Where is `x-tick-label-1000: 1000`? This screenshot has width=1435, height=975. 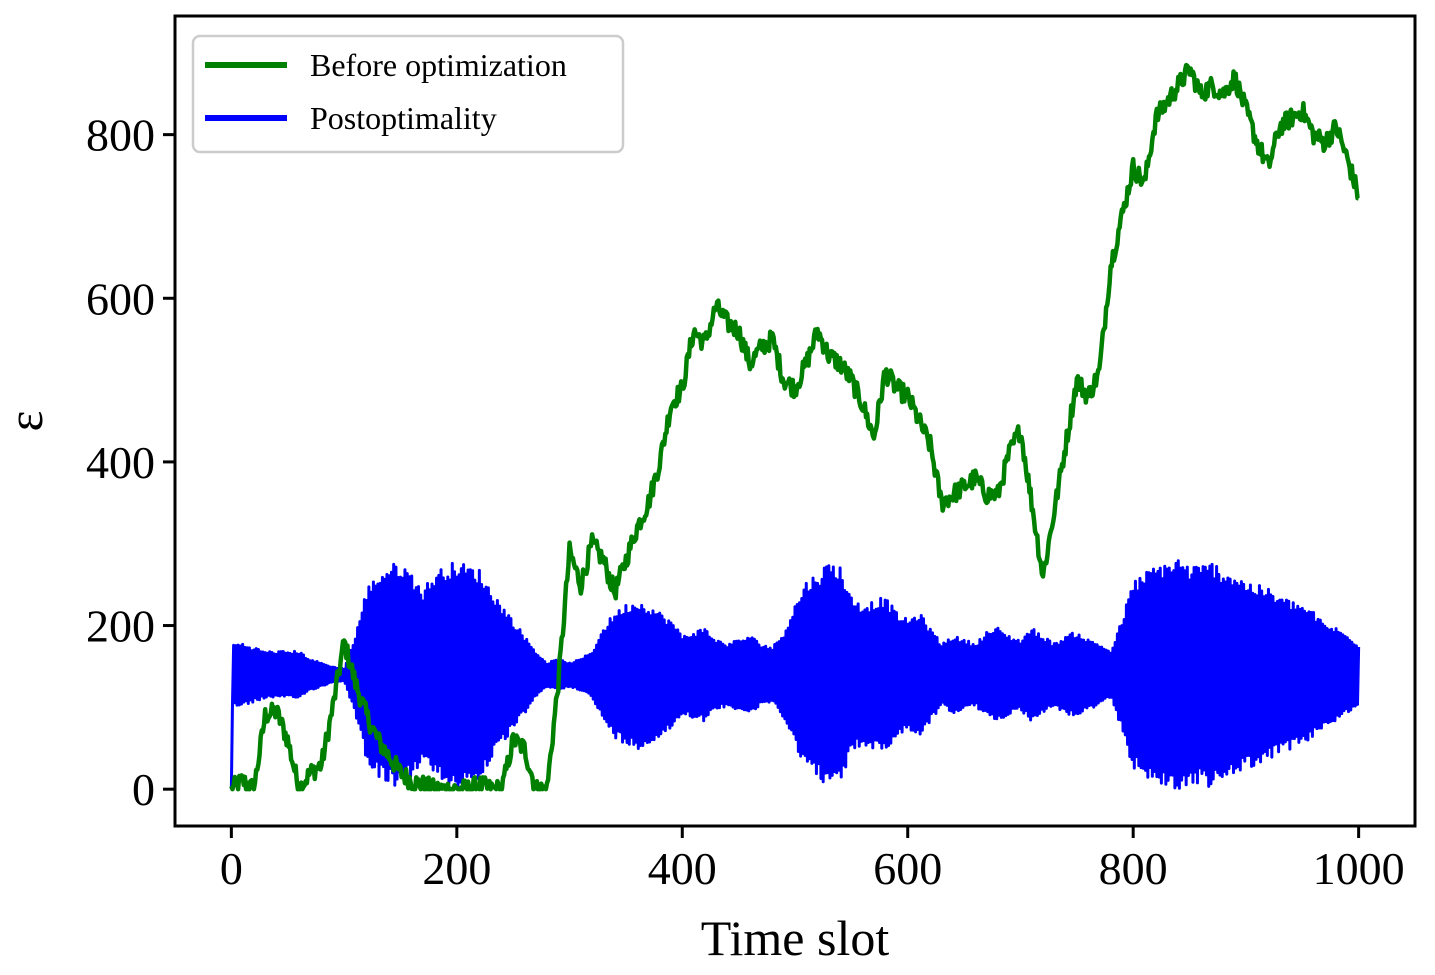 x-tick-label-1000: 1000 is located at coordinates (1359, 868).